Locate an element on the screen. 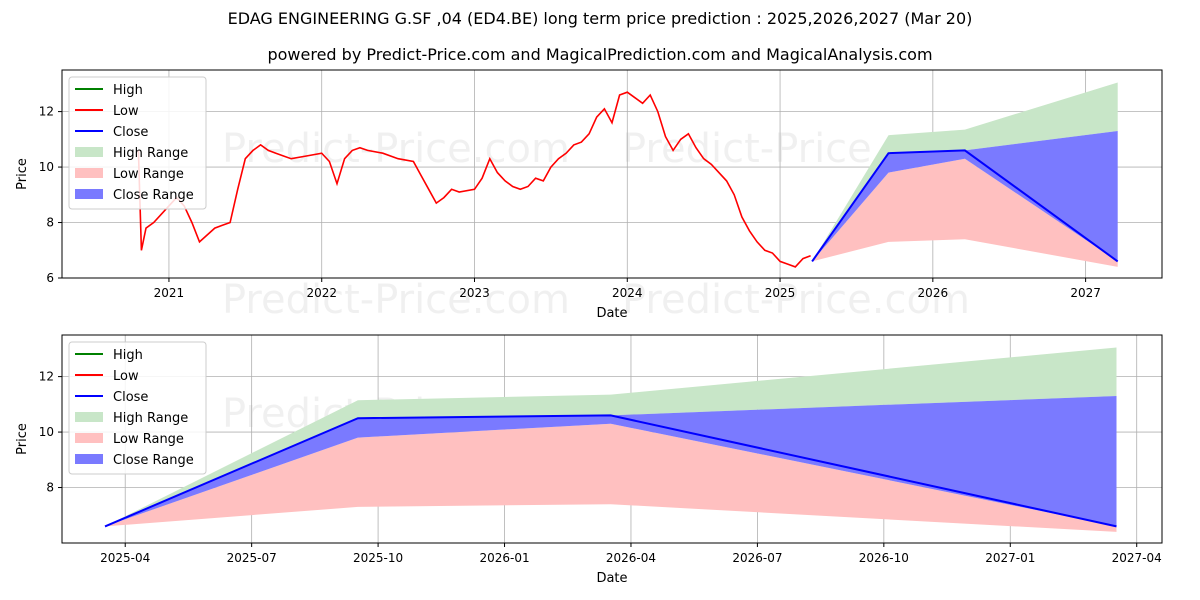 This screenshot has width=1200, height=600. x-tick-label: 2023 is located at coordinates (474, 293).